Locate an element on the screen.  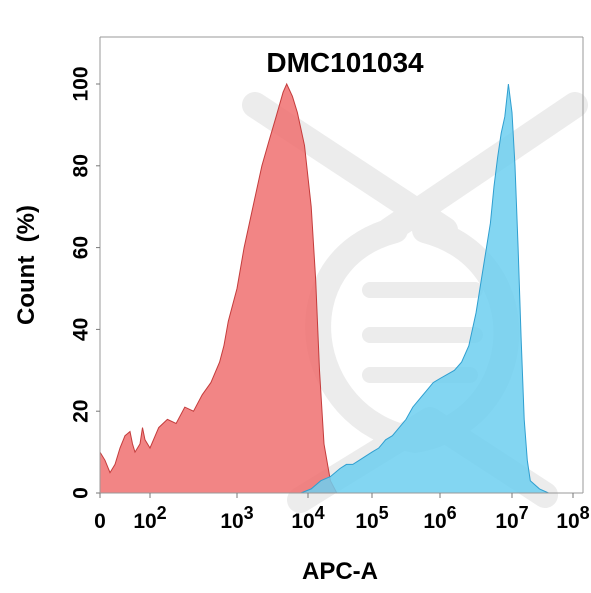
x-tick-label: 10⁵ is located at coordinates (371, 518).